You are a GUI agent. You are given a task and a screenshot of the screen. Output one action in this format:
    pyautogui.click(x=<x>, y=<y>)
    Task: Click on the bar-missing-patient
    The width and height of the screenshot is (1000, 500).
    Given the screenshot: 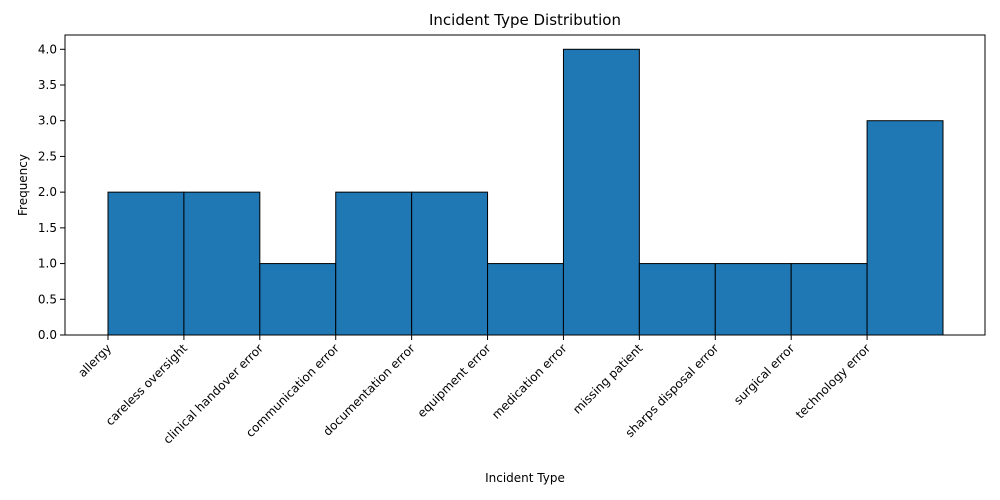 What is the action you would take?
    pyautogui.click(x=677, y=299)
    